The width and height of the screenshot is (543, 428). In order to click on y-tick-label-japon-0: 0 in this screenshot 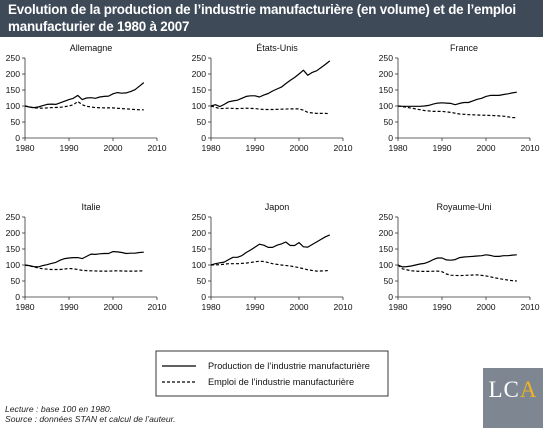, I will do `click(203, 297)`.